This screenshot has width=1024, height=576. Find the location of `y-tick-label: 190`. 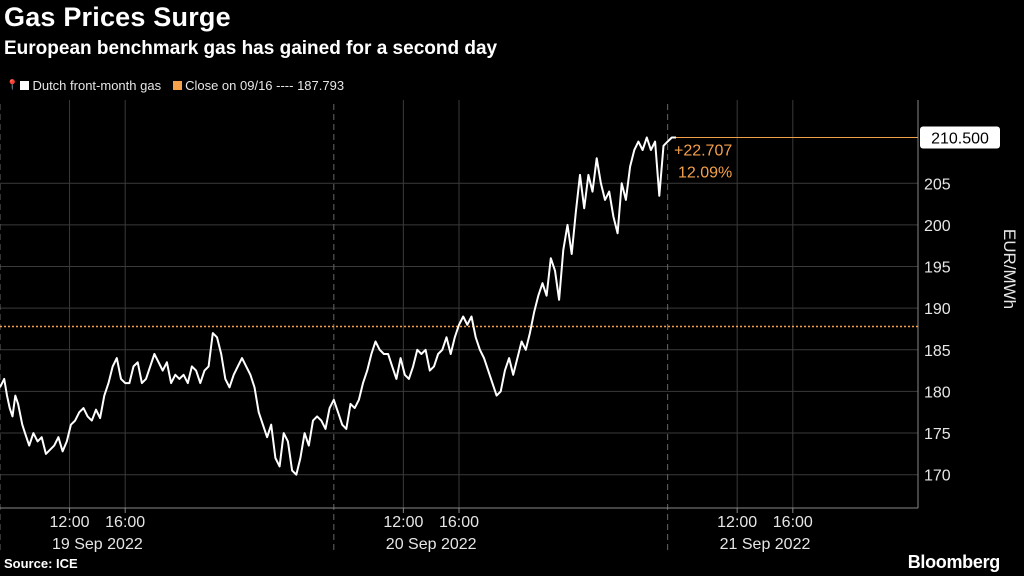

y-tick-label: 190 is located at coordinates (937, 309).